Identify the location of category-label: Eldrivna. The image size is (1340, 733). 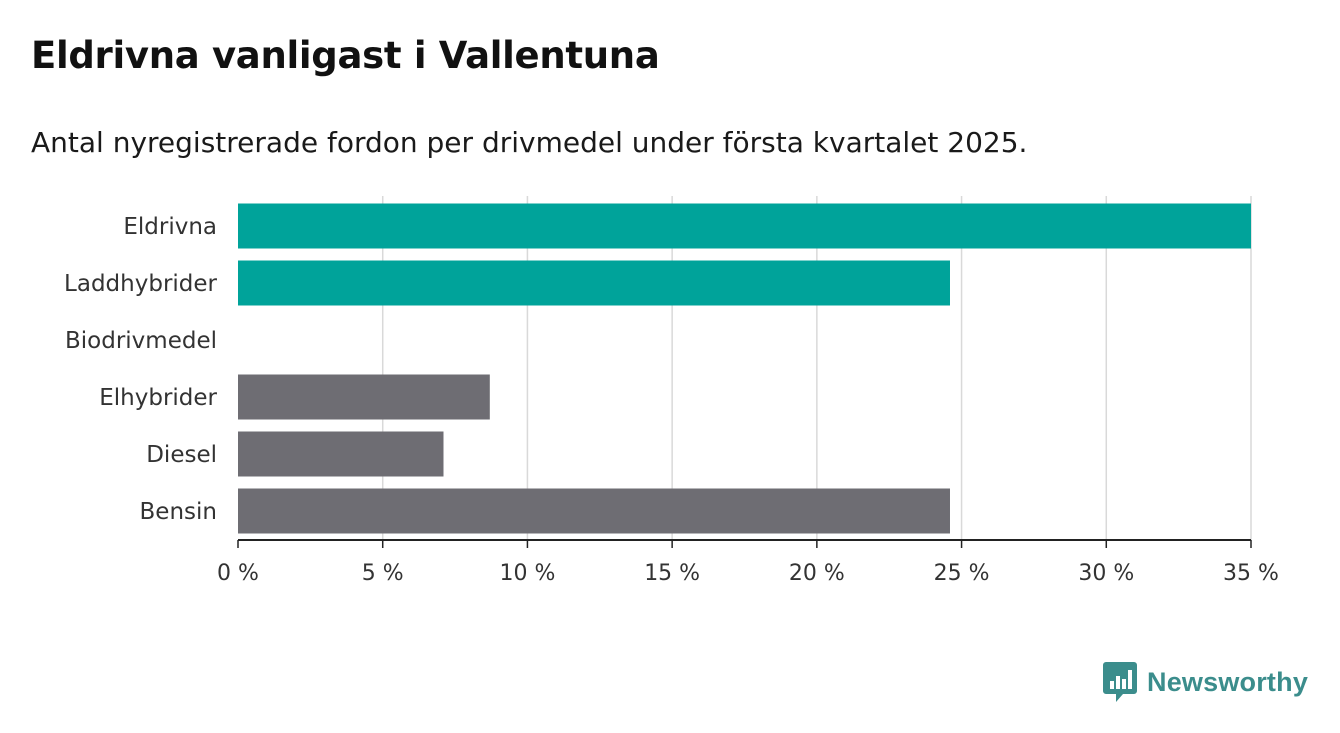
(170, 227).